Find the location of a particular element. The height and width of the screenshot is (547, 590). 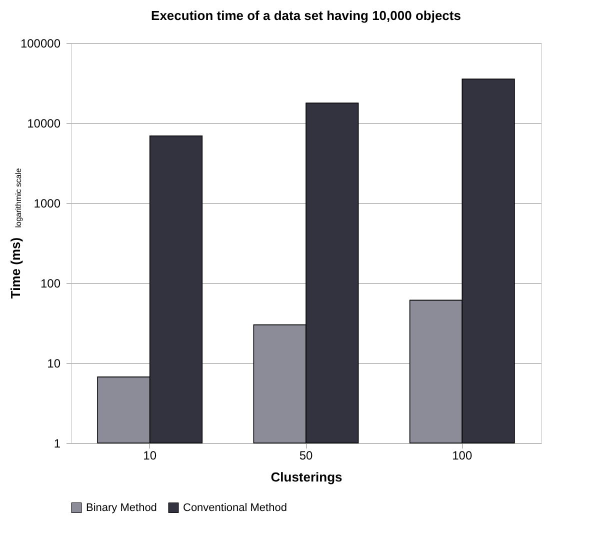

x-tick-label: 100 is located at coordinates (462, 455).